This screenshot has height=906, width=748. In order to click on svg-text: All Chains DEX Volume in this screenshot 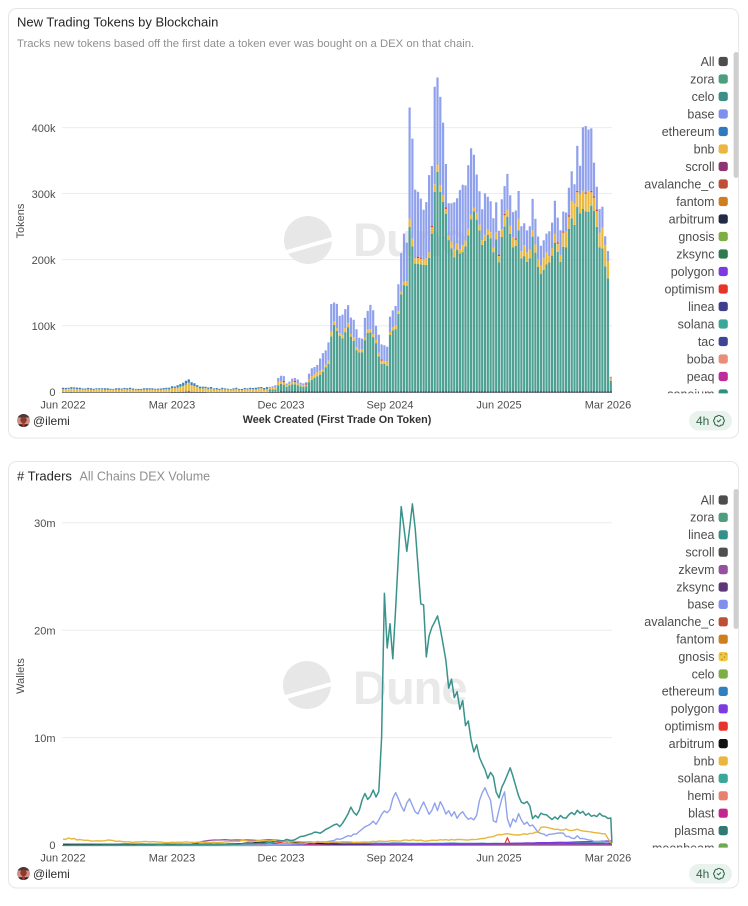, I will do `click(145, 477)`.